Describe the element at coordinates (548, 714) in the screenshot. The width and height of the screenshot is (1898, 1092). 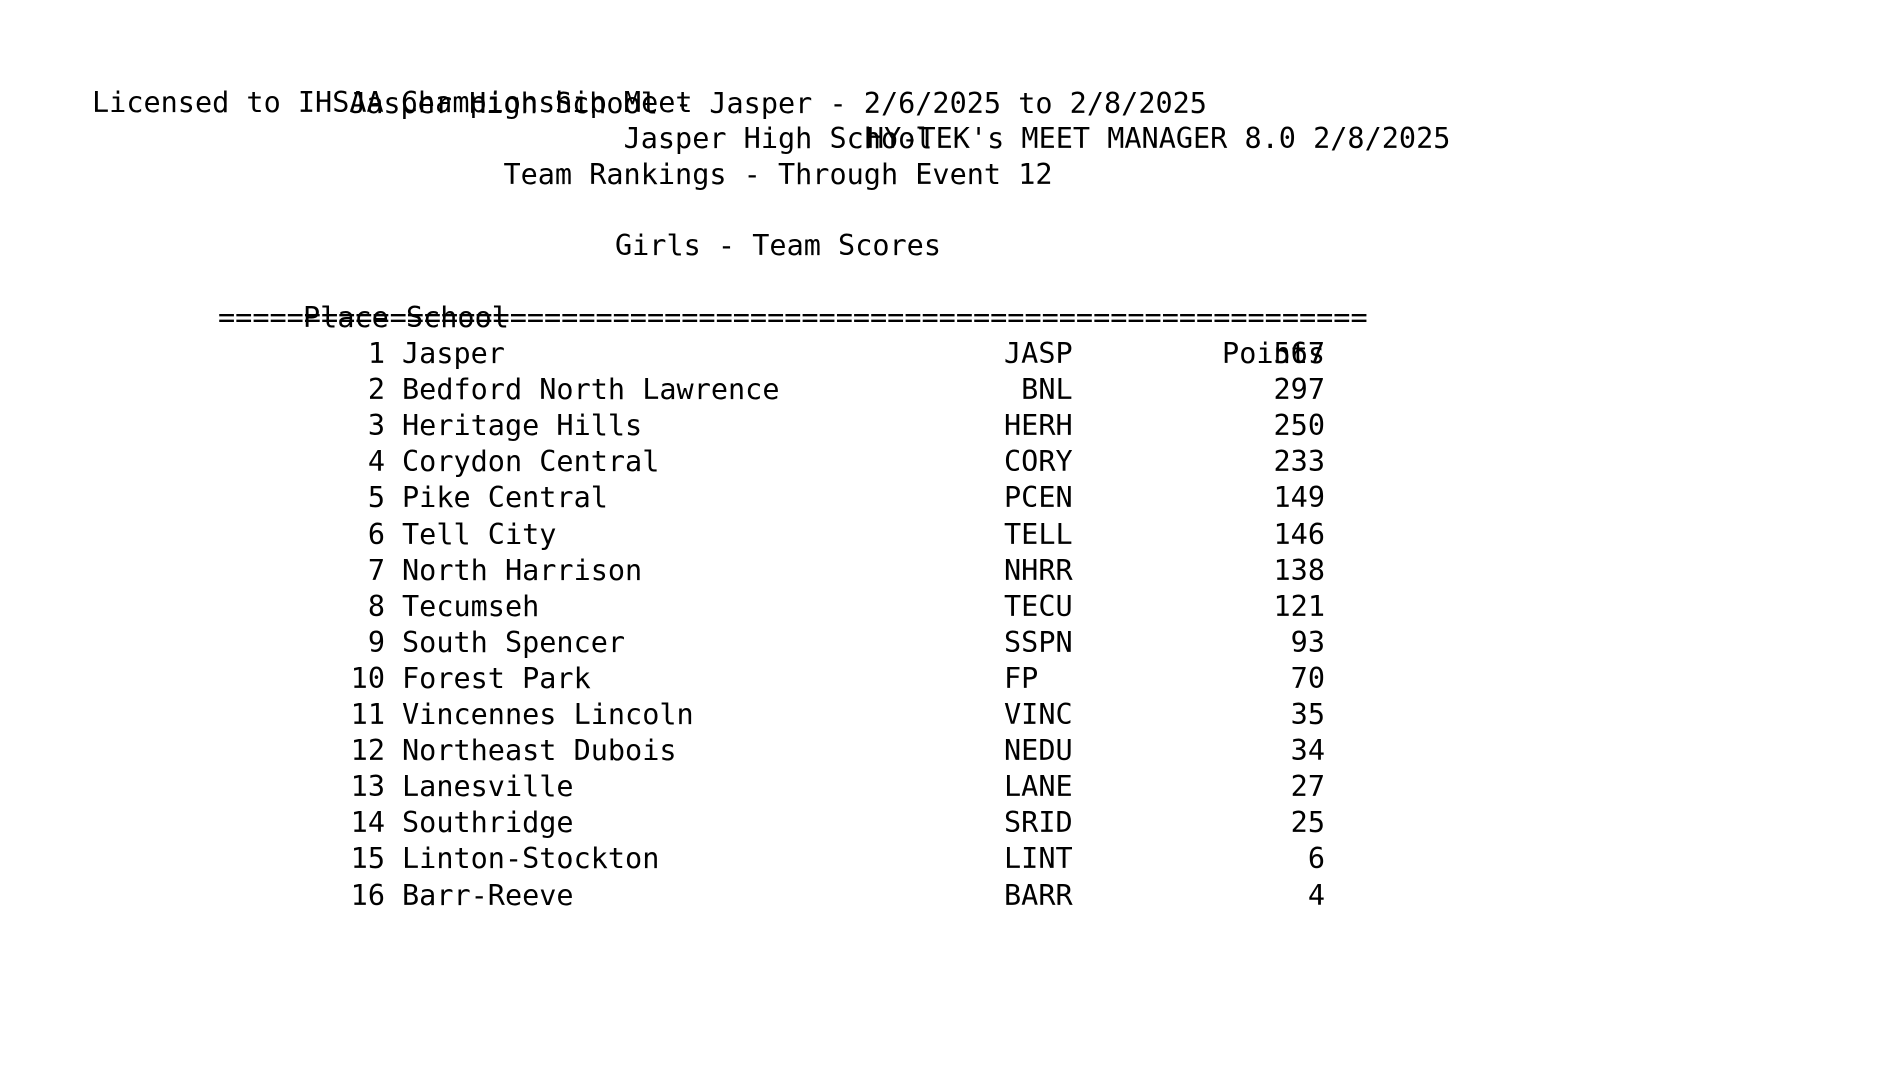
I see `row-school: Vincennes Lincoln` at that location.